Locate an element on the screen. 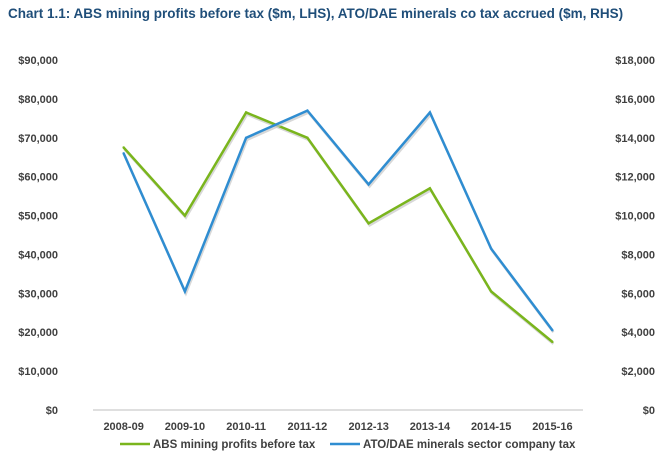  left-tick-label: $30,000 is located at coordinates (38, 294).